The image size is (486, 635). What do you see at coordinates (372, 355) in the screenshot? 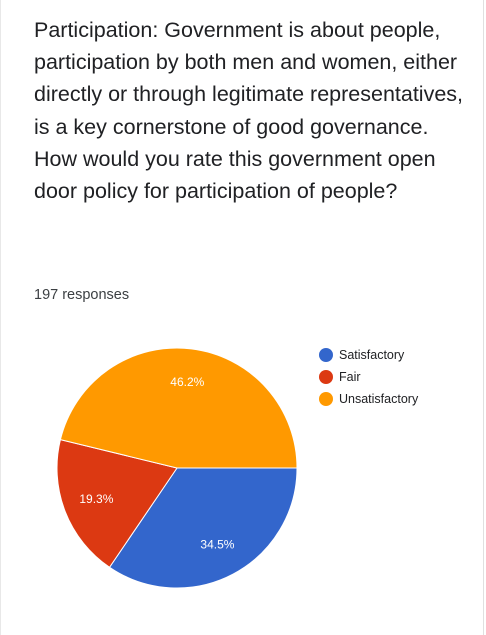
I see `legend-label: Satisfactory` at bounding box center [372, 355].